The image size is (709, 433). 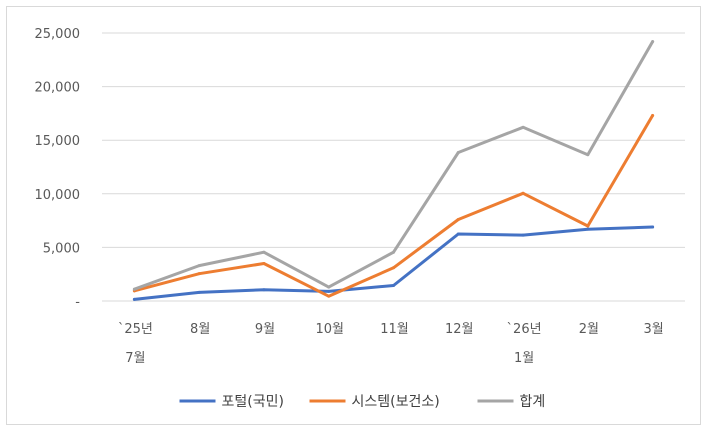 What do you see at coordinates (77, 302) in the screenshot?
I see `y-tick-label: -` at bounding box center [77, 302].